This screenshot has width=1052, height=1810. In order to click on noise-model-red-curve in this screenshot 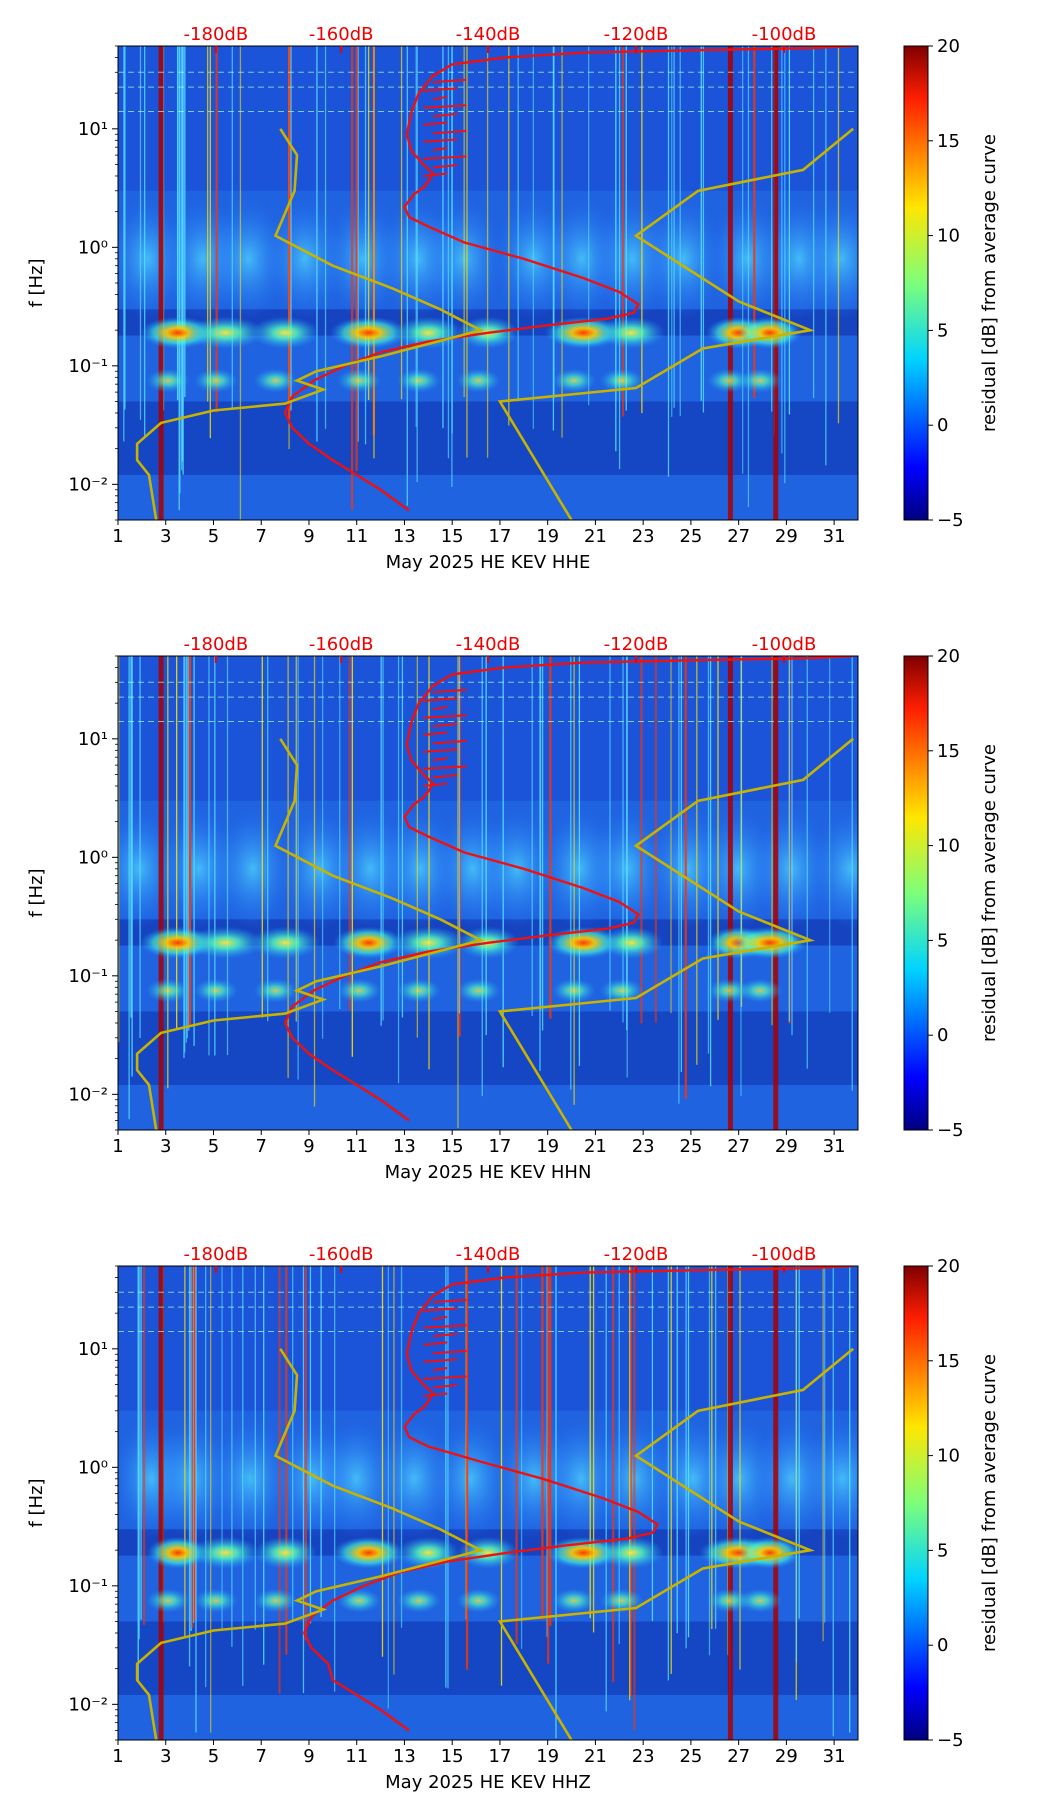, I will do `click(568, 889)`.